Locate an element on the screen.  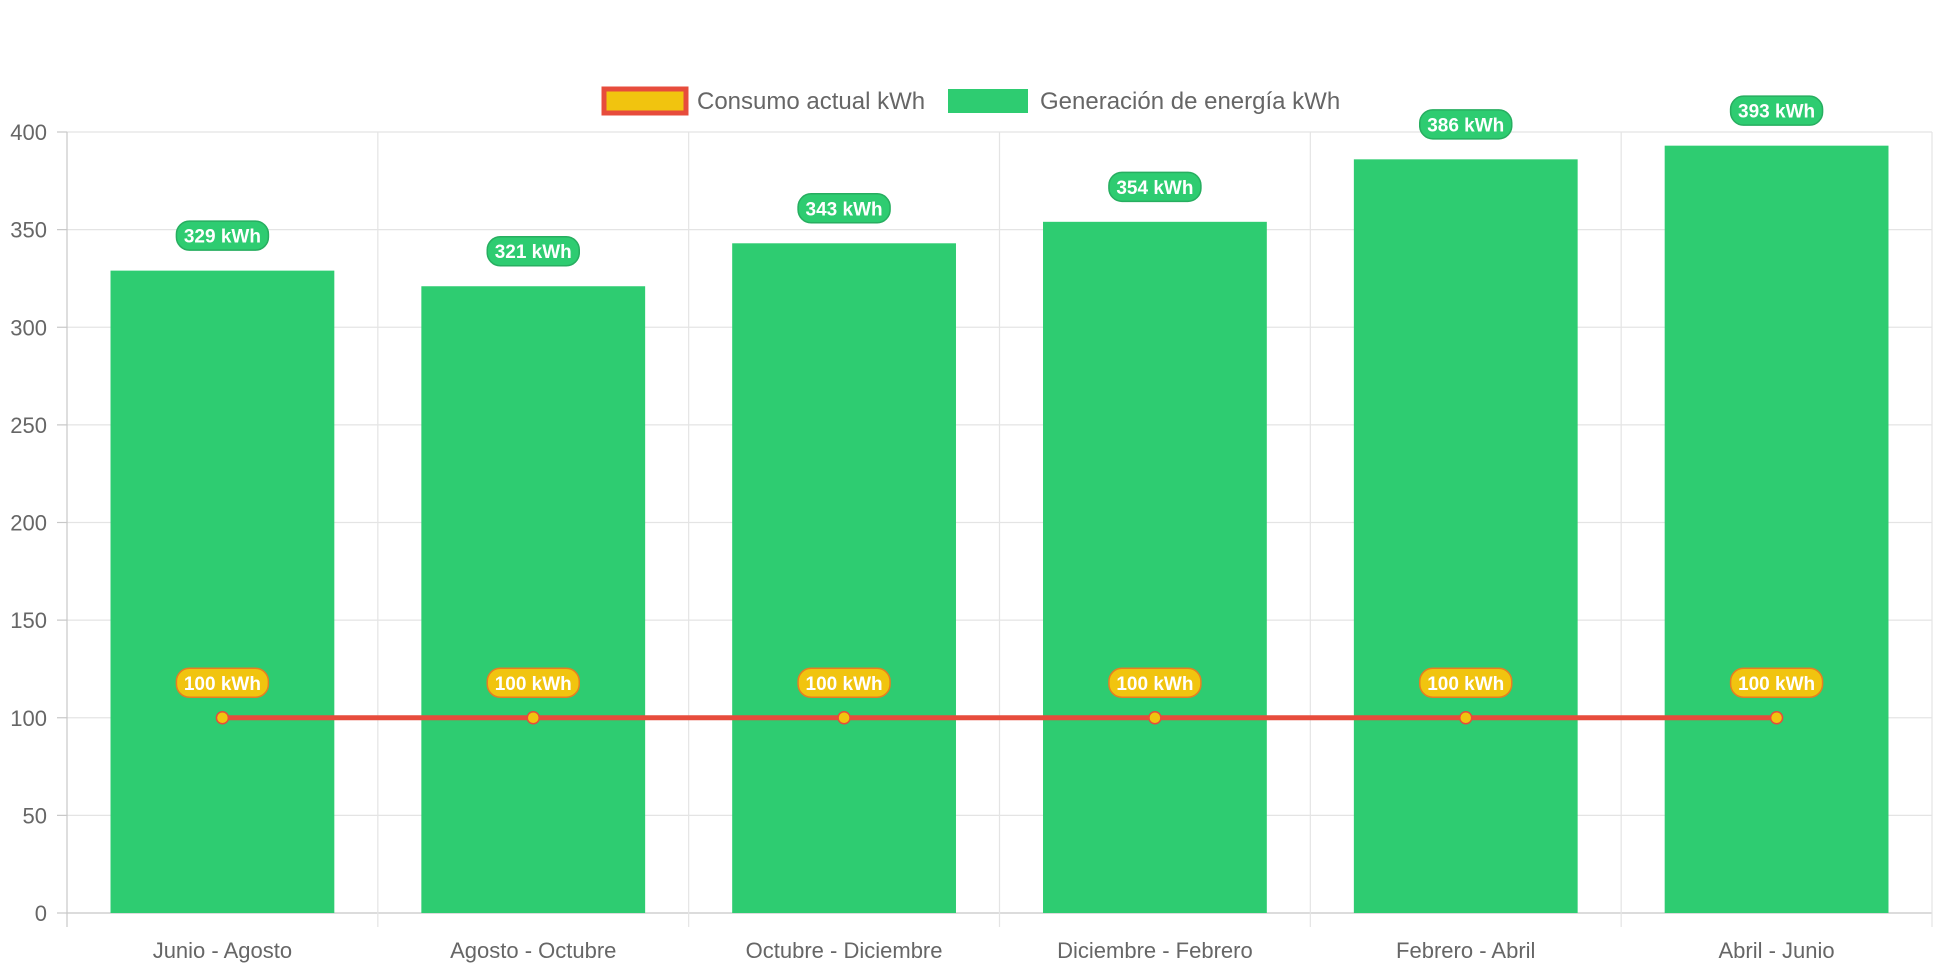
y-tick-label: 350 is located at coordinates (28, 230).